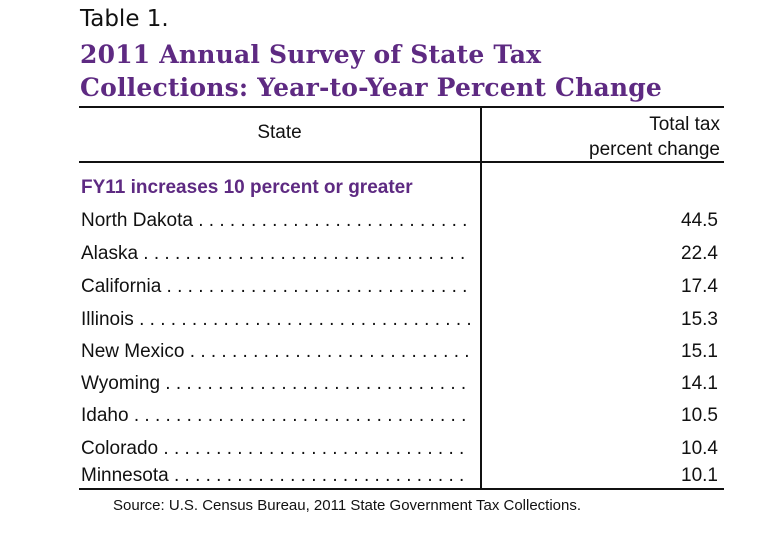 The image size is (772, 544). I want to click on percent-change: 15.1, so click(699, 351).